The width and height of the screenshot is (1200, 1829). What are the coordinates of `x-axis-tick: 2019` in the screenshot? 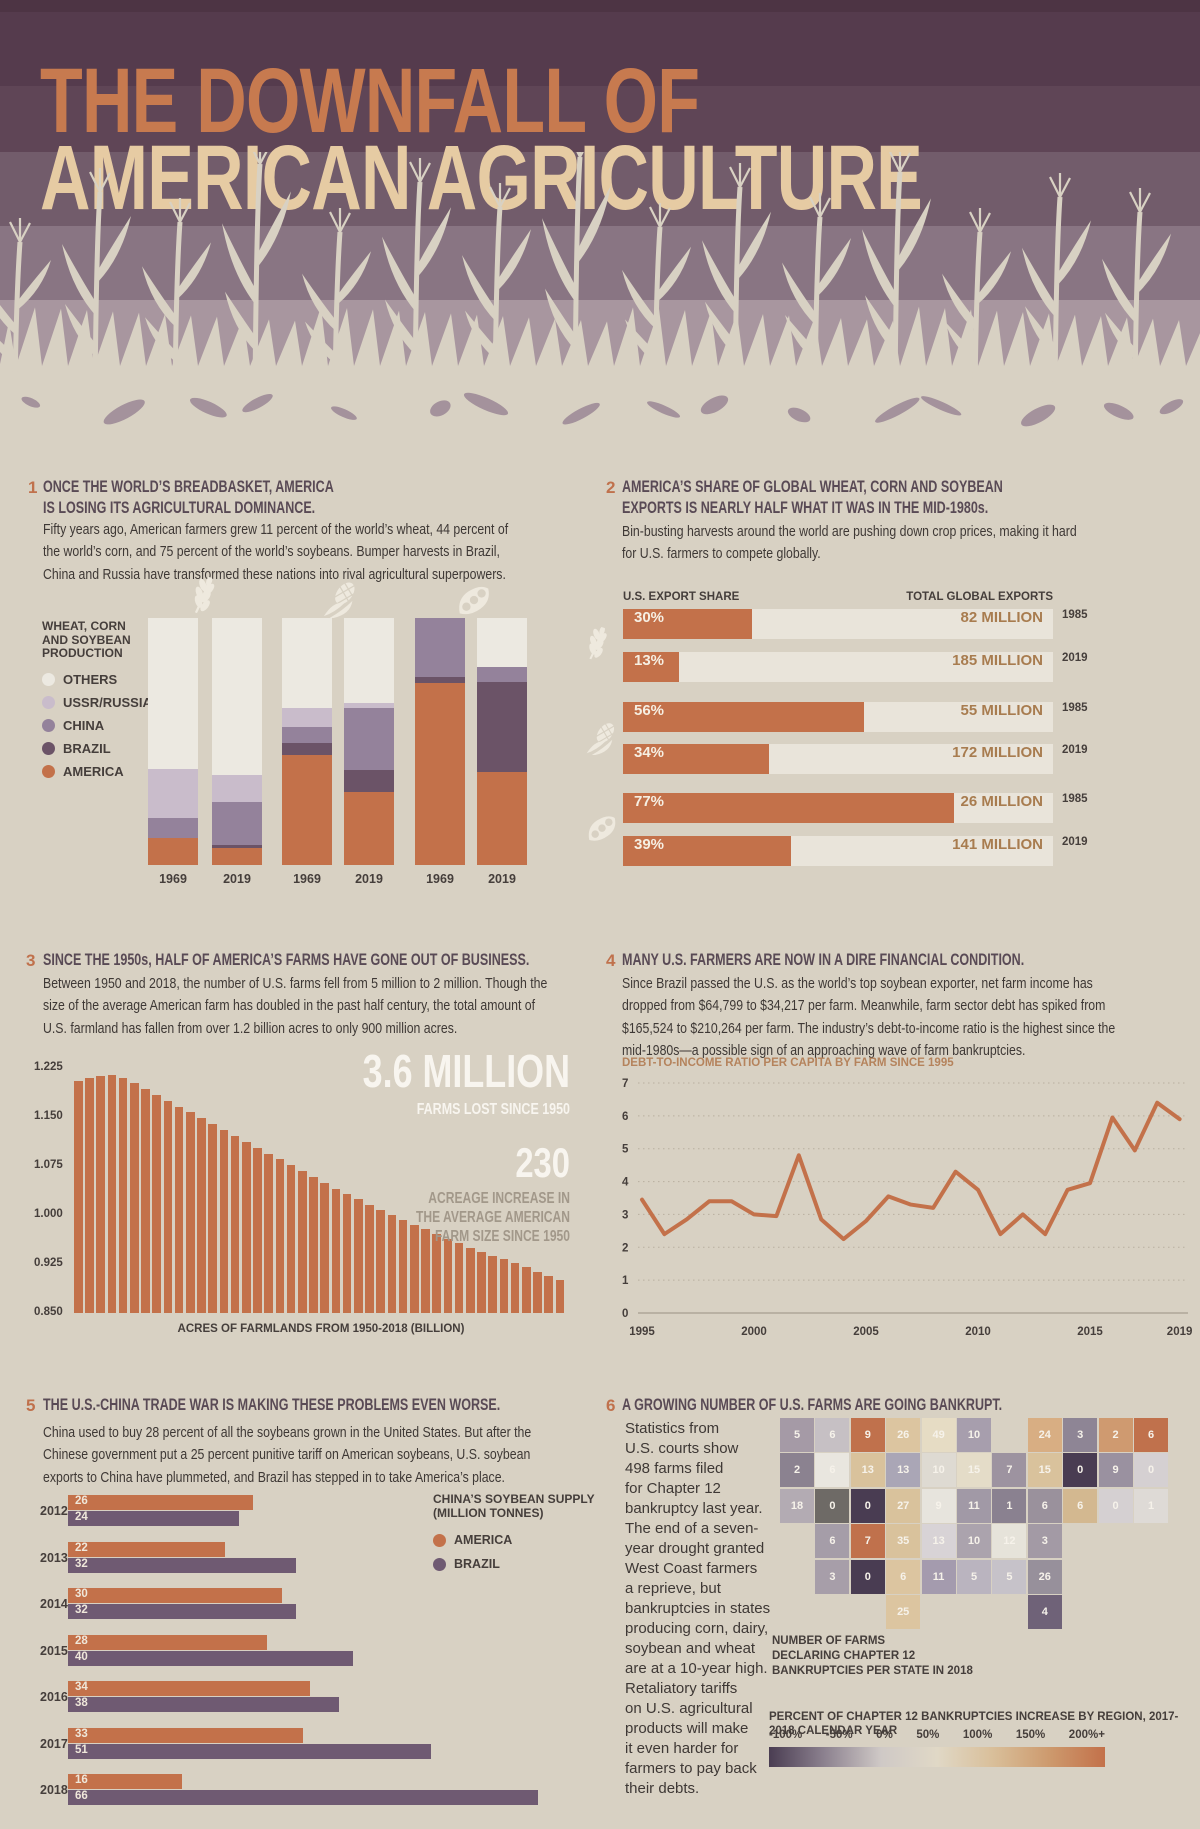 It's located at (1180, 1332).